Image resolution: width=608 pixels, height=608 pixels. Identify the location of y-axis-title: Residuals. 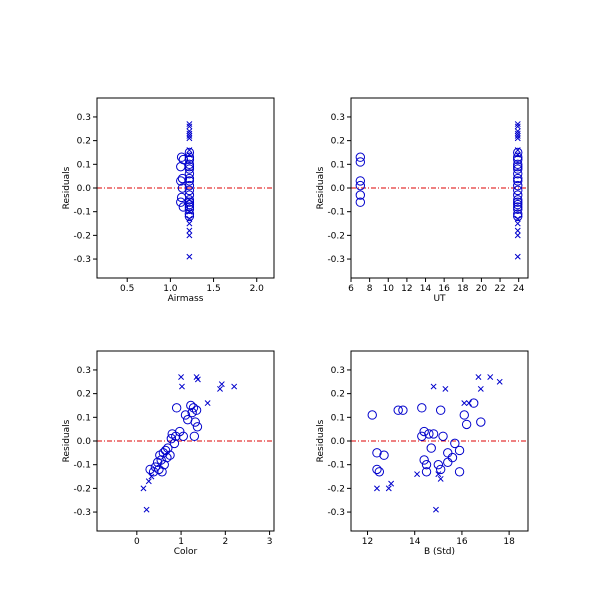
(321, 187).